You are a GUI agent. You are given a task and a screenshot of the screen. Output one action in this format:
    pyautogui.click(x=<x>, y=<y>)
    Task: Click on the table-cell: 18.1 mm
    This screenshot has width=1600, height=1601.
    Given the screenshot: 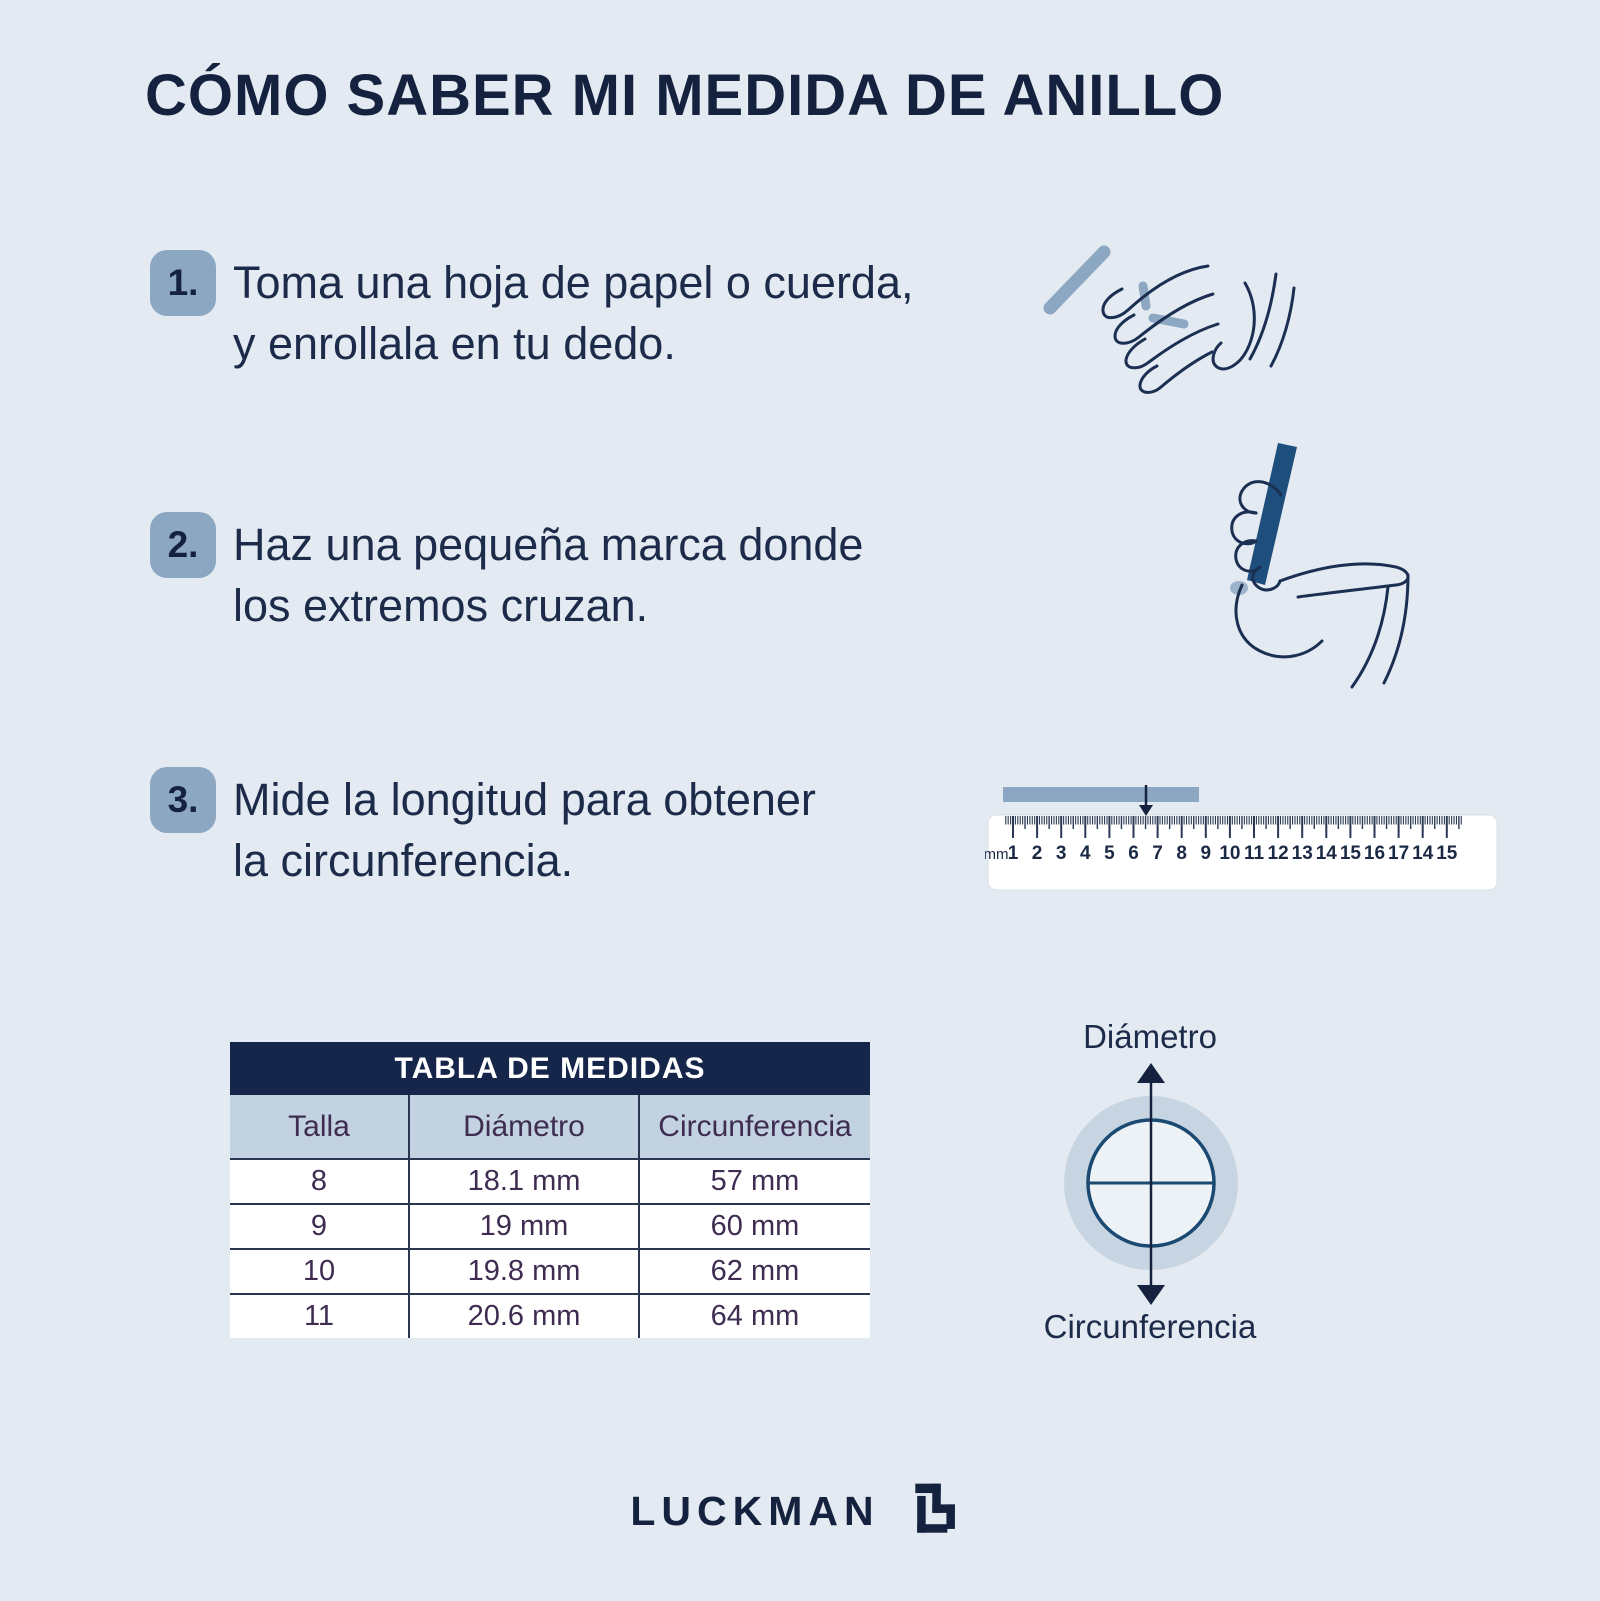 What is the action you would take?
    pyautogui.click(x=525, y=1181)
    